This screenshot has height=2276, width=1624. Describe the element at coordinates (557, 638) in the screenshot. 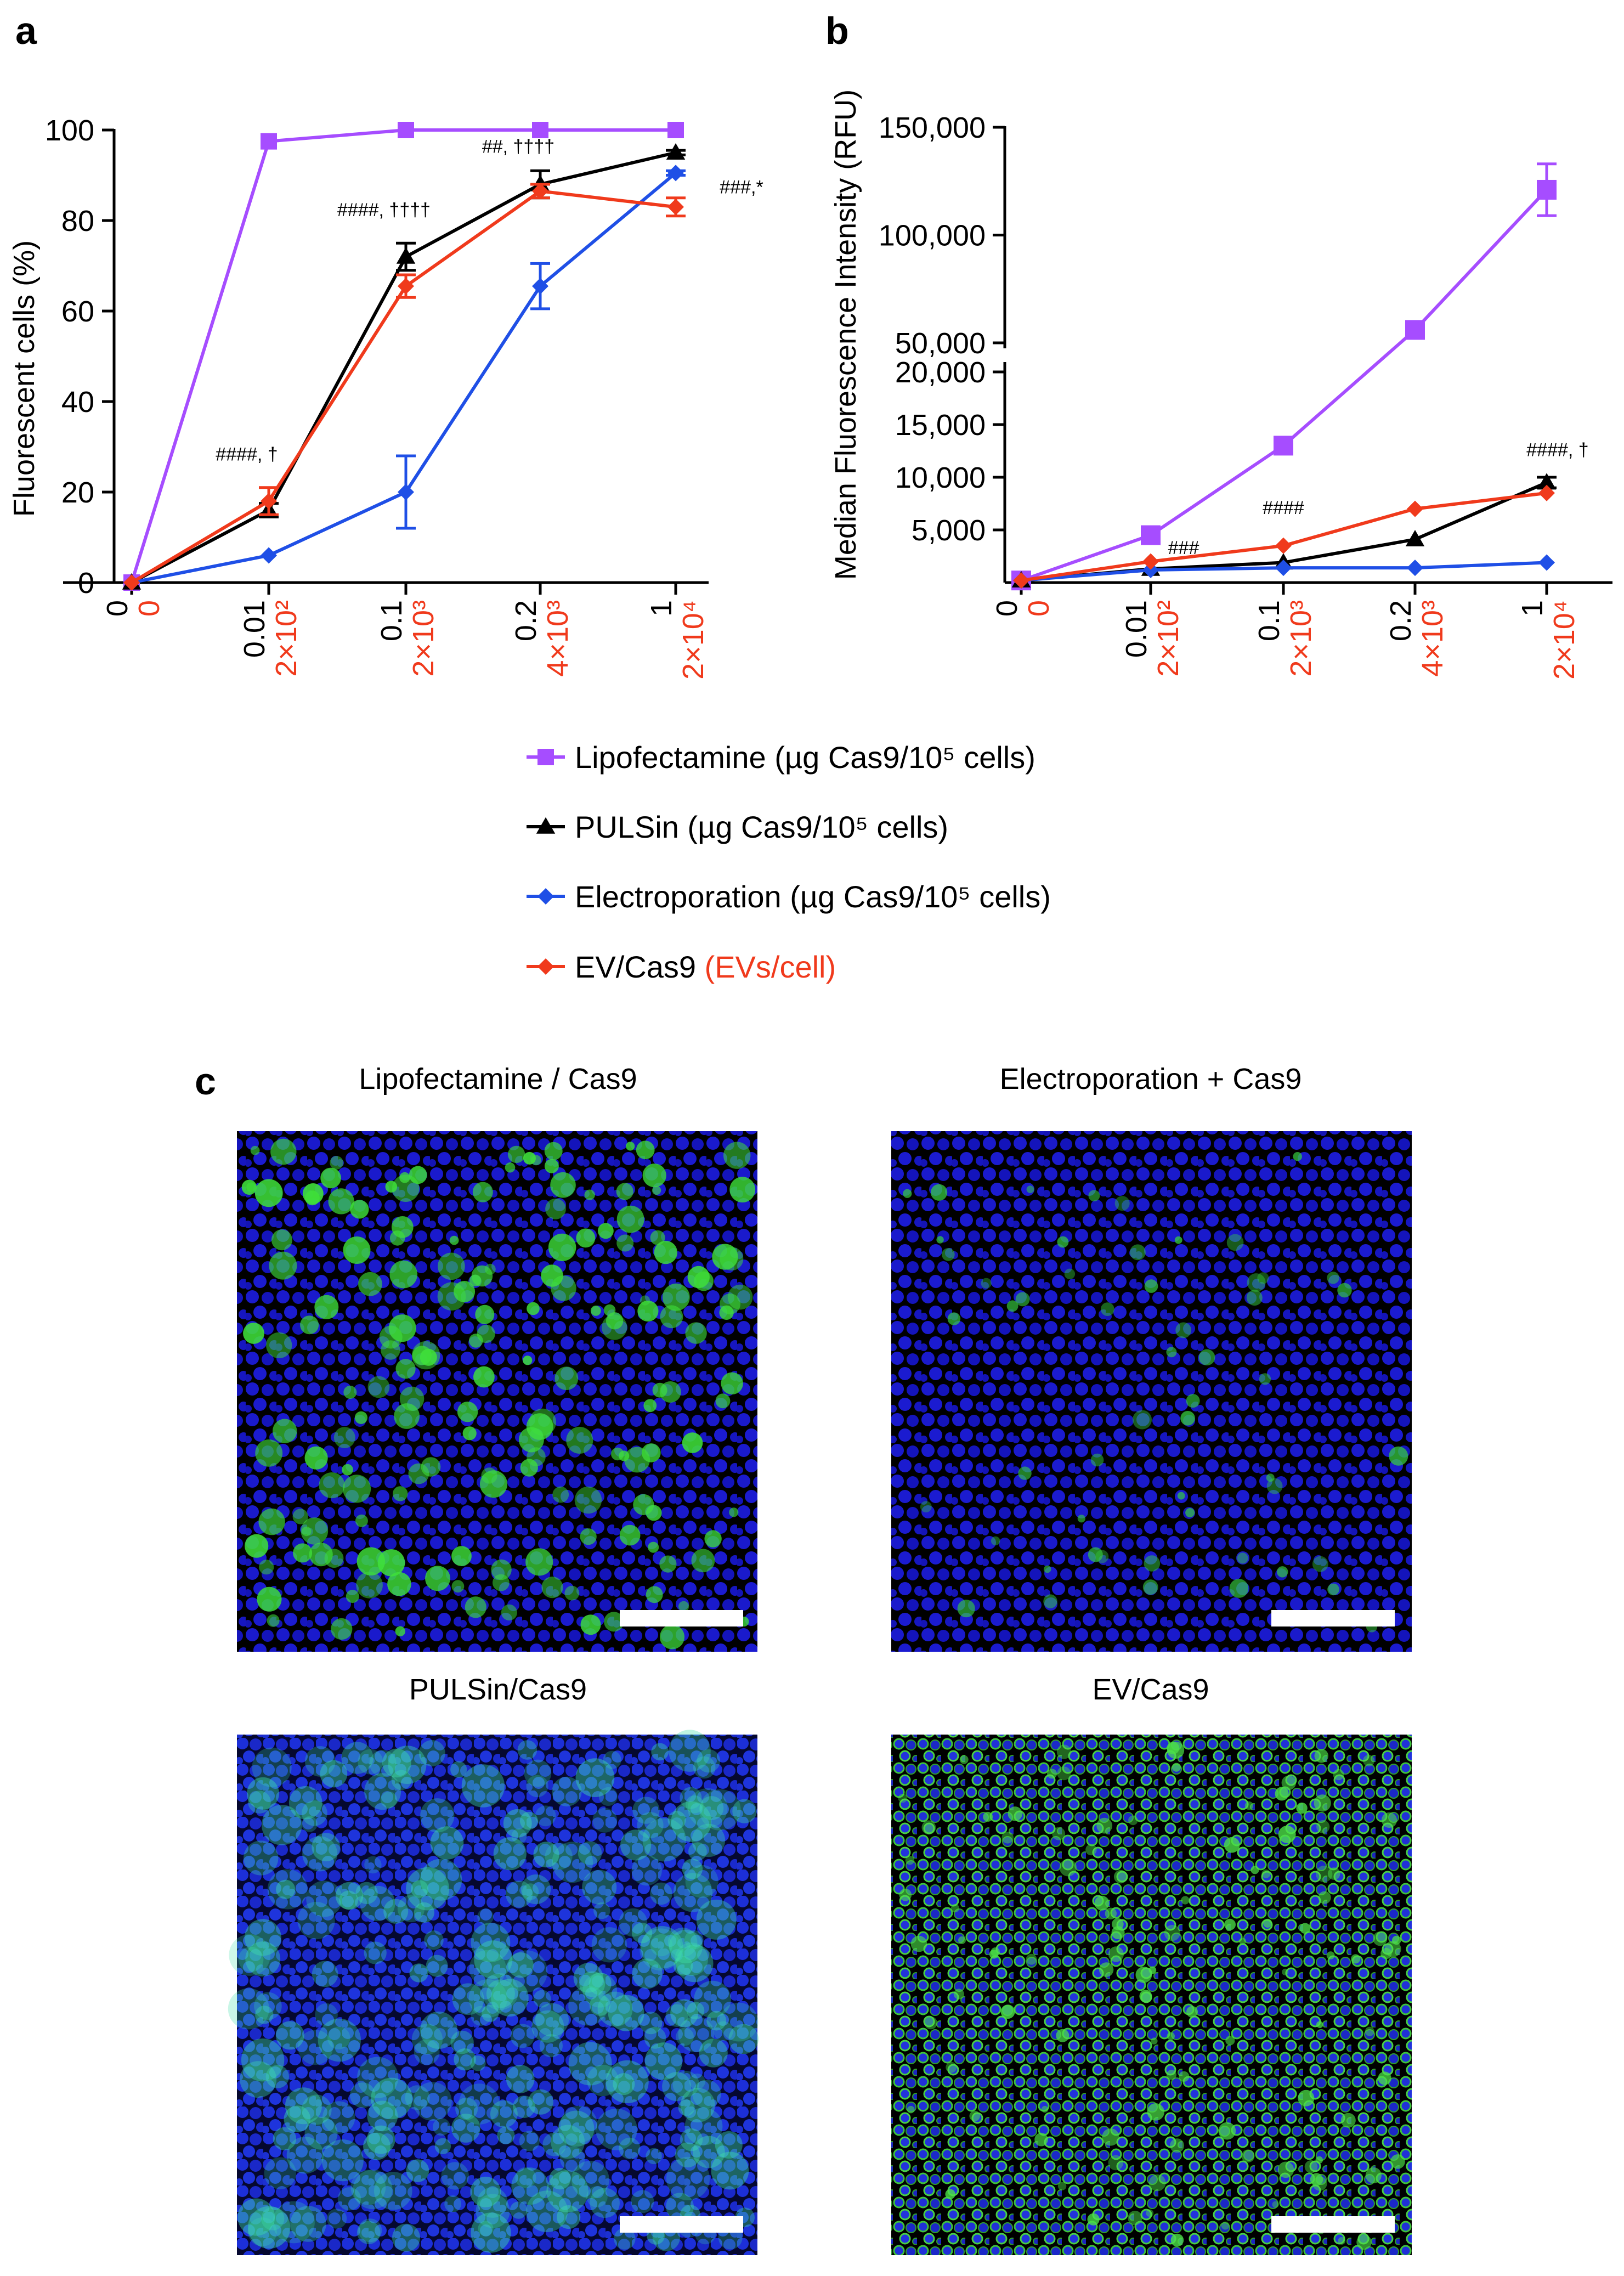

I see `x-tick-label-red: 4×10³` at that location.